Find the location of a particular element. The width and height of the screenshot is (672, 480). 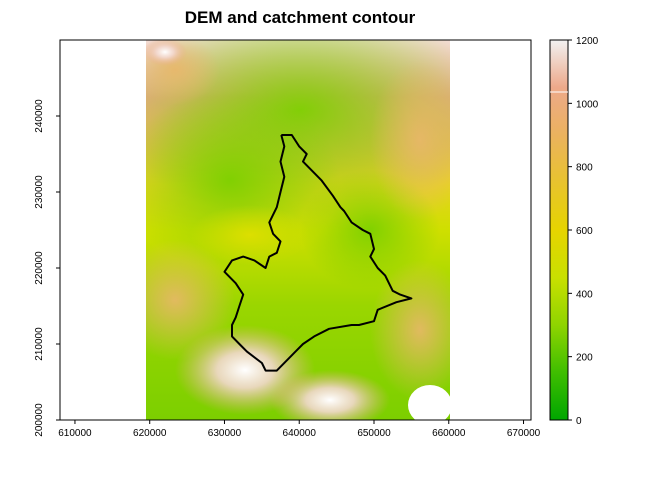

legend-colorbar is located at coordinates (559, 230).